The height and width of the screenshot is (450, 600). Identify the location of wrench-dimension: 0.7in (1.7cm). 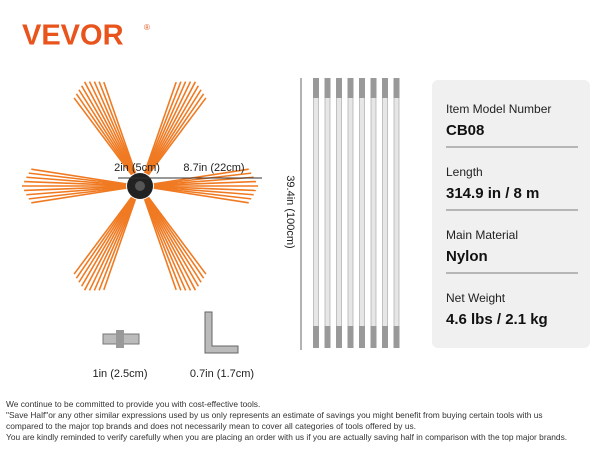
(222, 374).